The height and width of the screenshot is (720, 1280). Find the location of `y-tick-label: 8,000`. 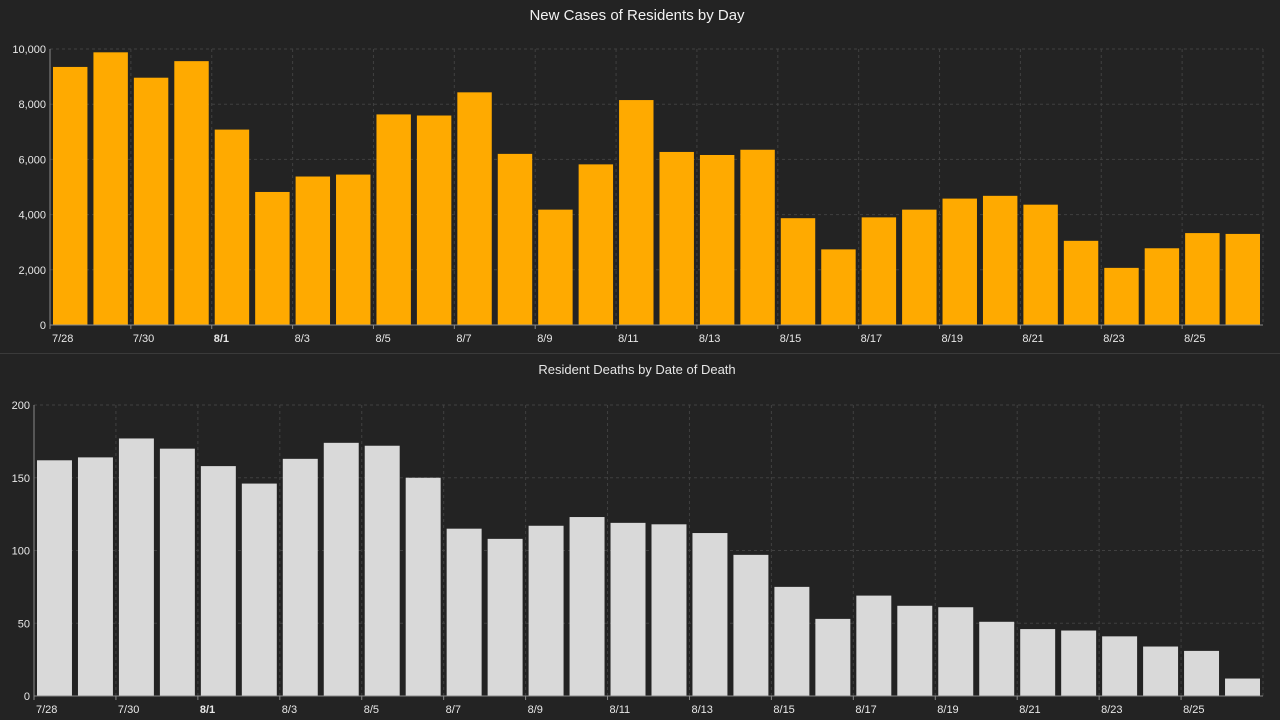

y-tick-label: 8,000 is located at coordinates (32, 105).